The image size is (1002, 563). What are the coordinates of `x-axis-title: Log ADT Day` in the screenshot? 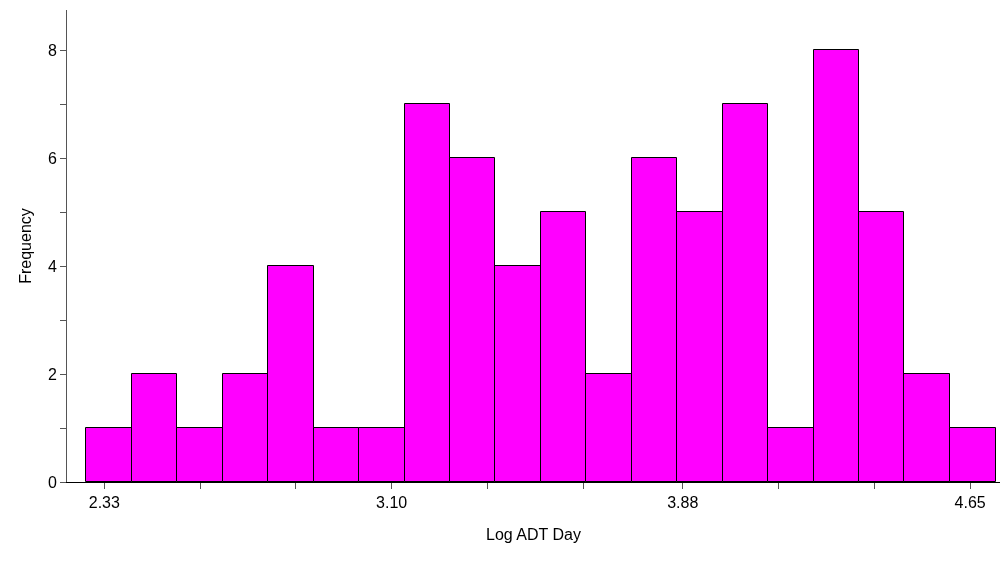 It's located at (533, 534).